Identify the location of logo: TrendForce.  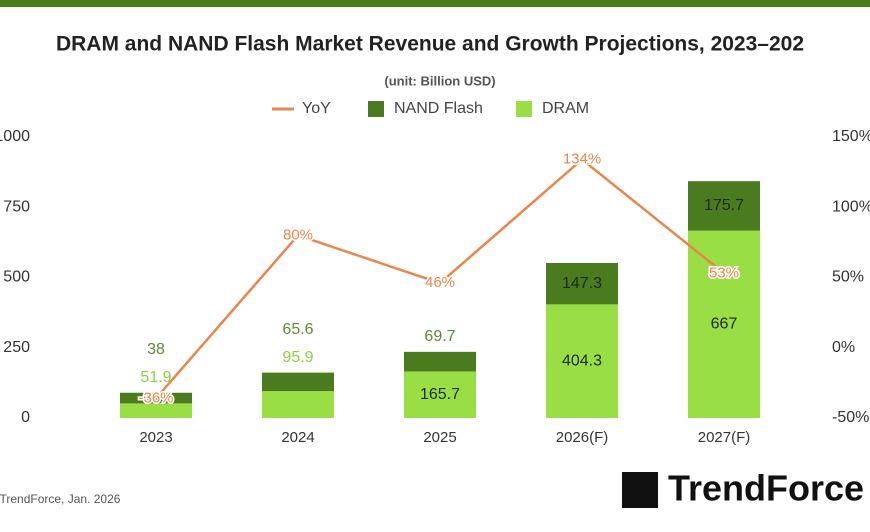
(743, 488).